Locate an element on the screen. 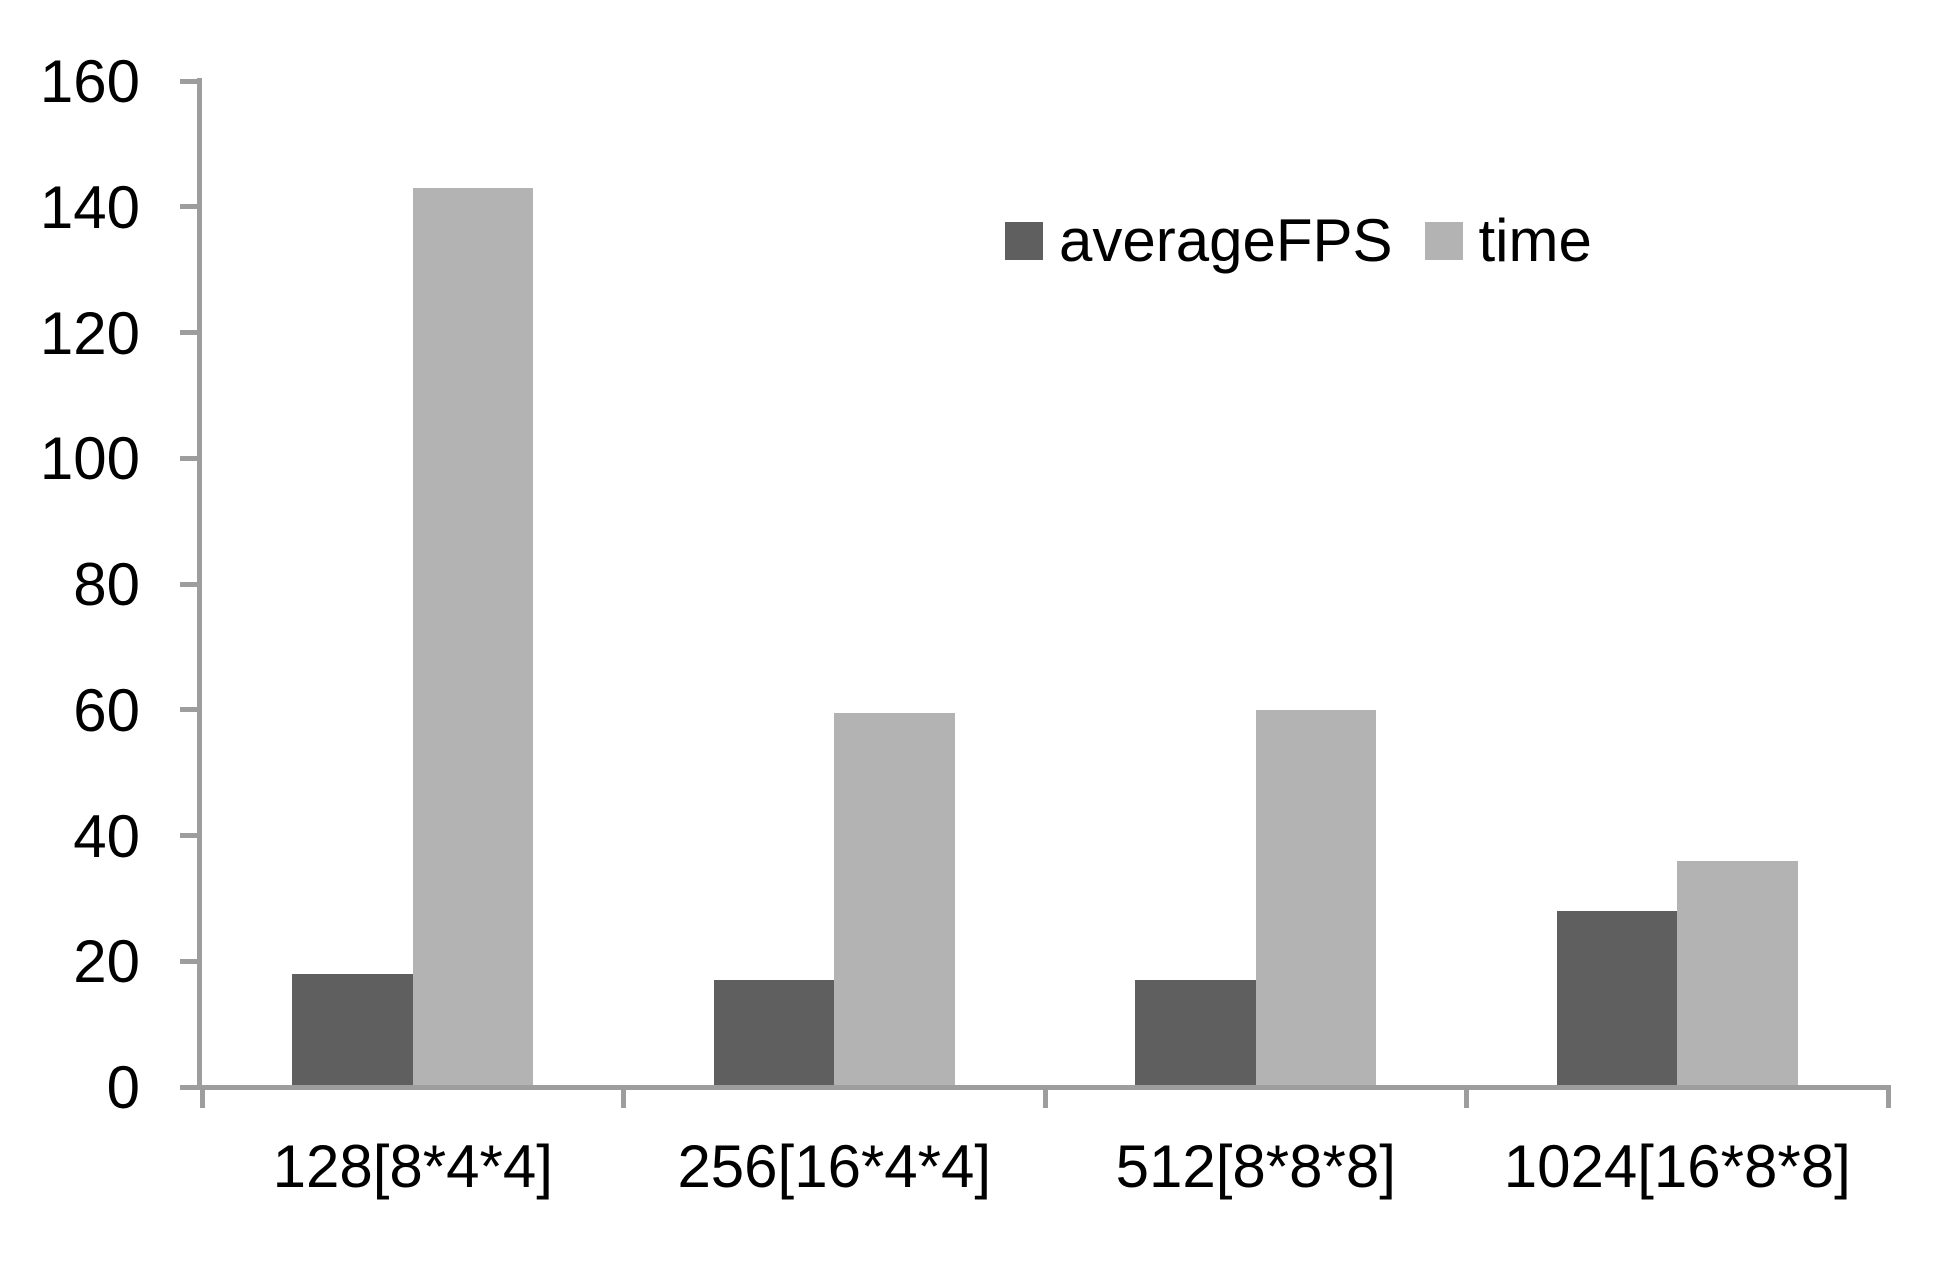  legend: averageFPS time is located at coordinates (1298, 241).